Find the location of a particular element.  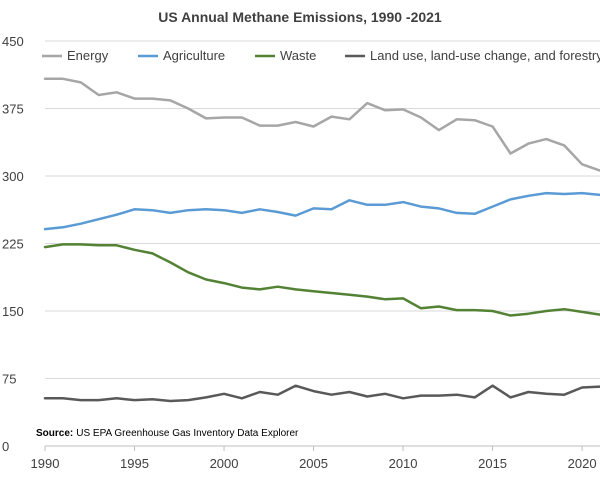

series-line-waste is located at coordinates (321, 280).